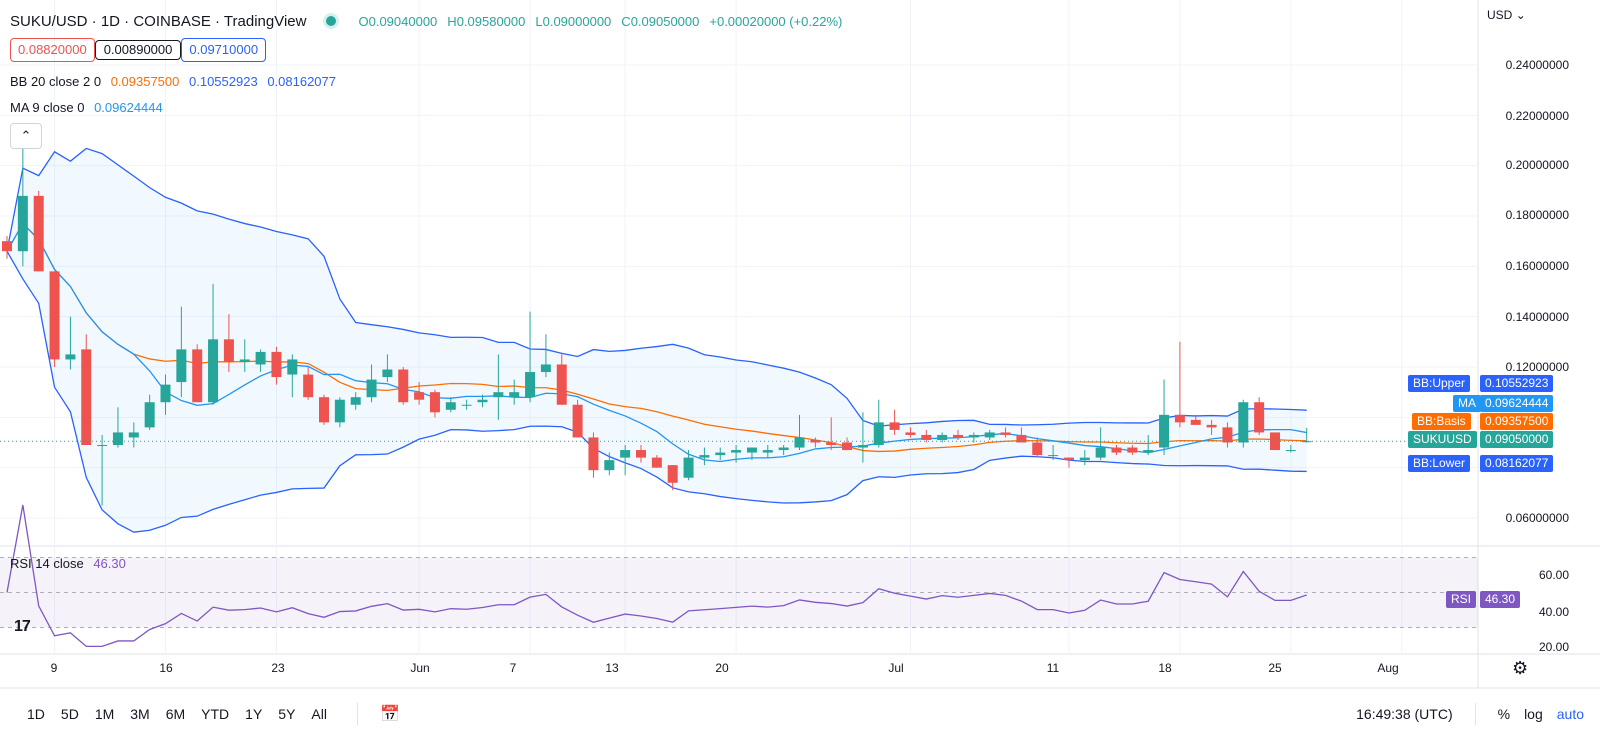 The height and width of the screenshot is (740, 1600). I want to click on market-status-icon, so click(331, 21).